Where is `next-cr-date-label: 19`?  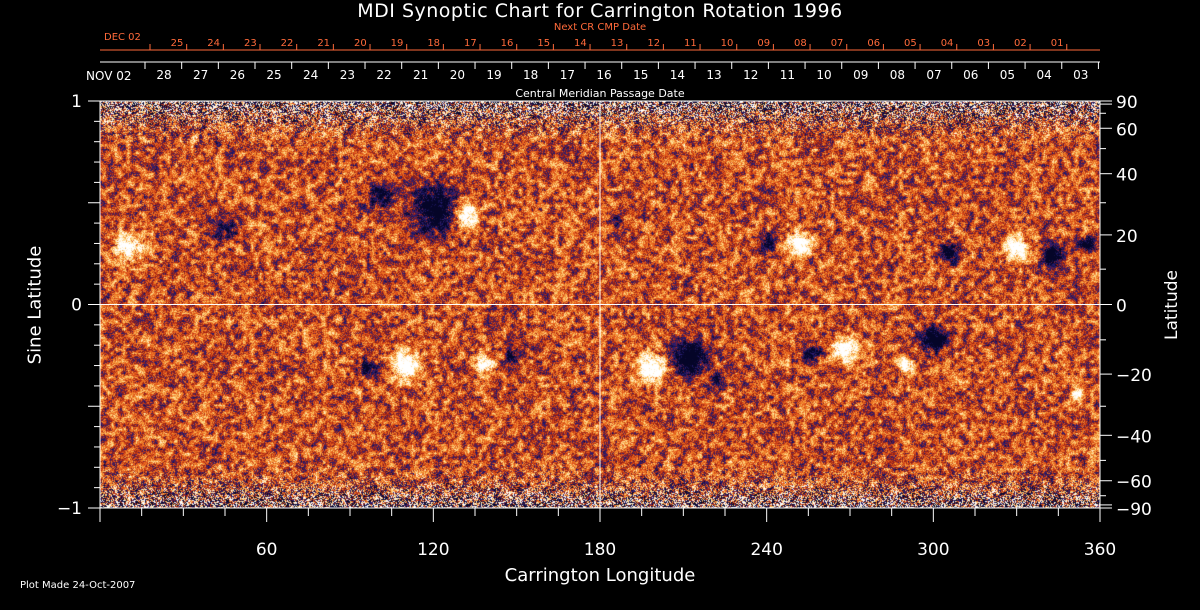 next-cr-date-label: 19 is located at coordinates (397, 43).